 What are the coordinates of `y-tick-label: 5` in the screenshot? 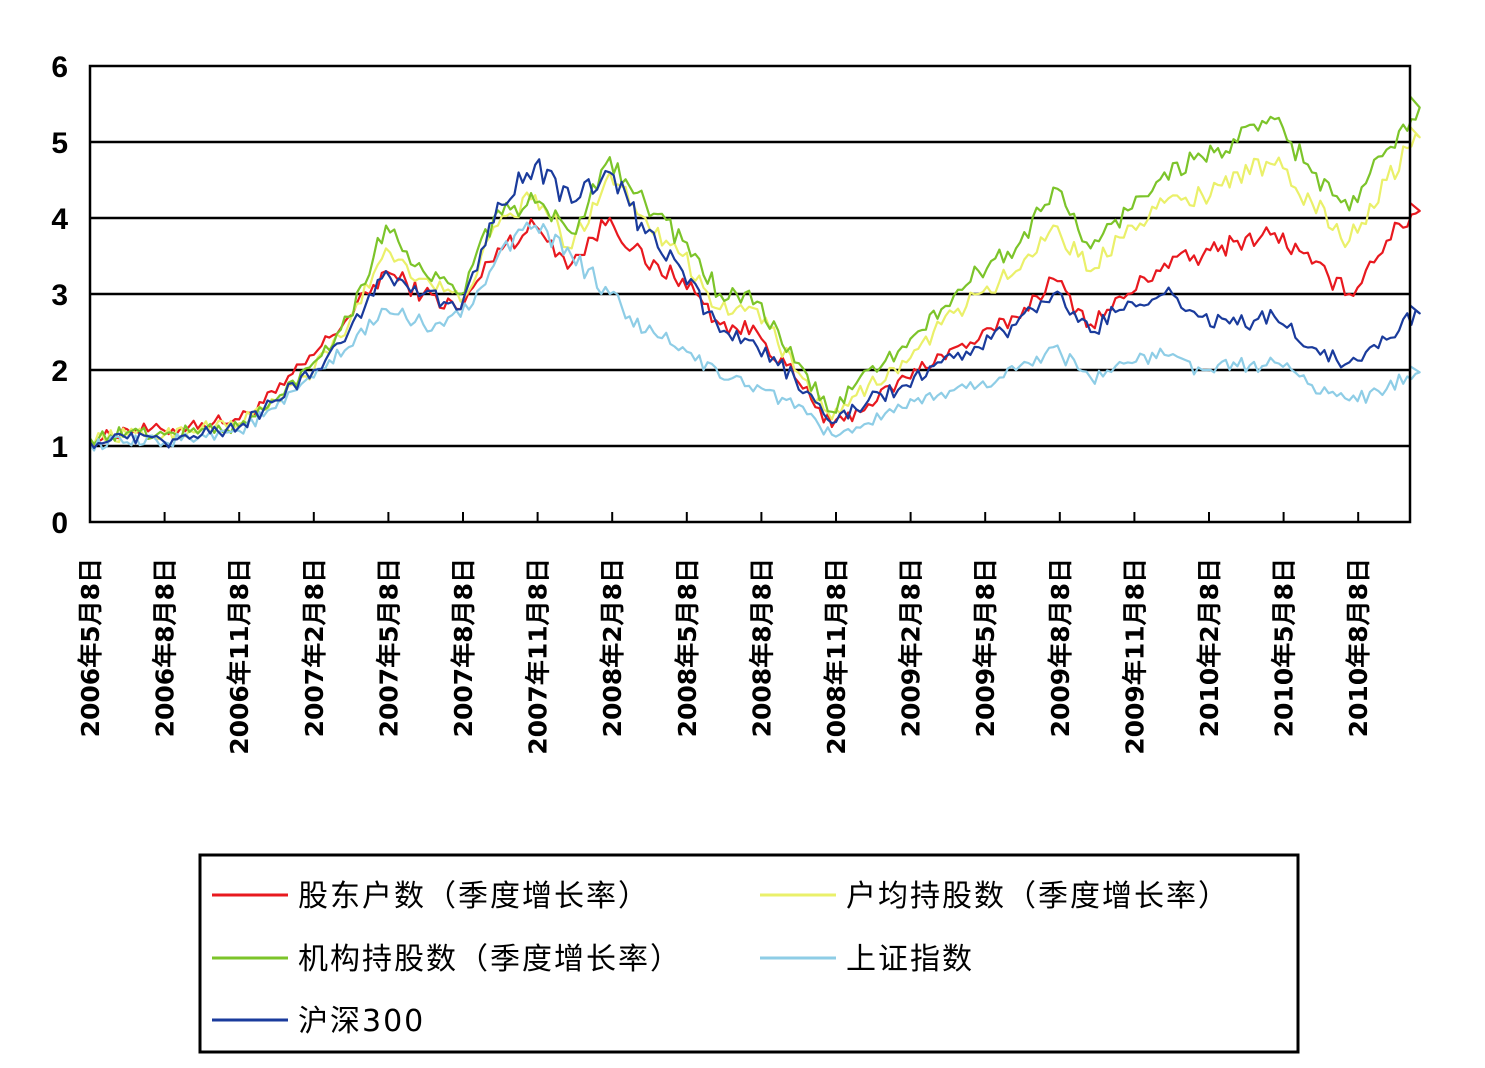 It's located at (59, 143).